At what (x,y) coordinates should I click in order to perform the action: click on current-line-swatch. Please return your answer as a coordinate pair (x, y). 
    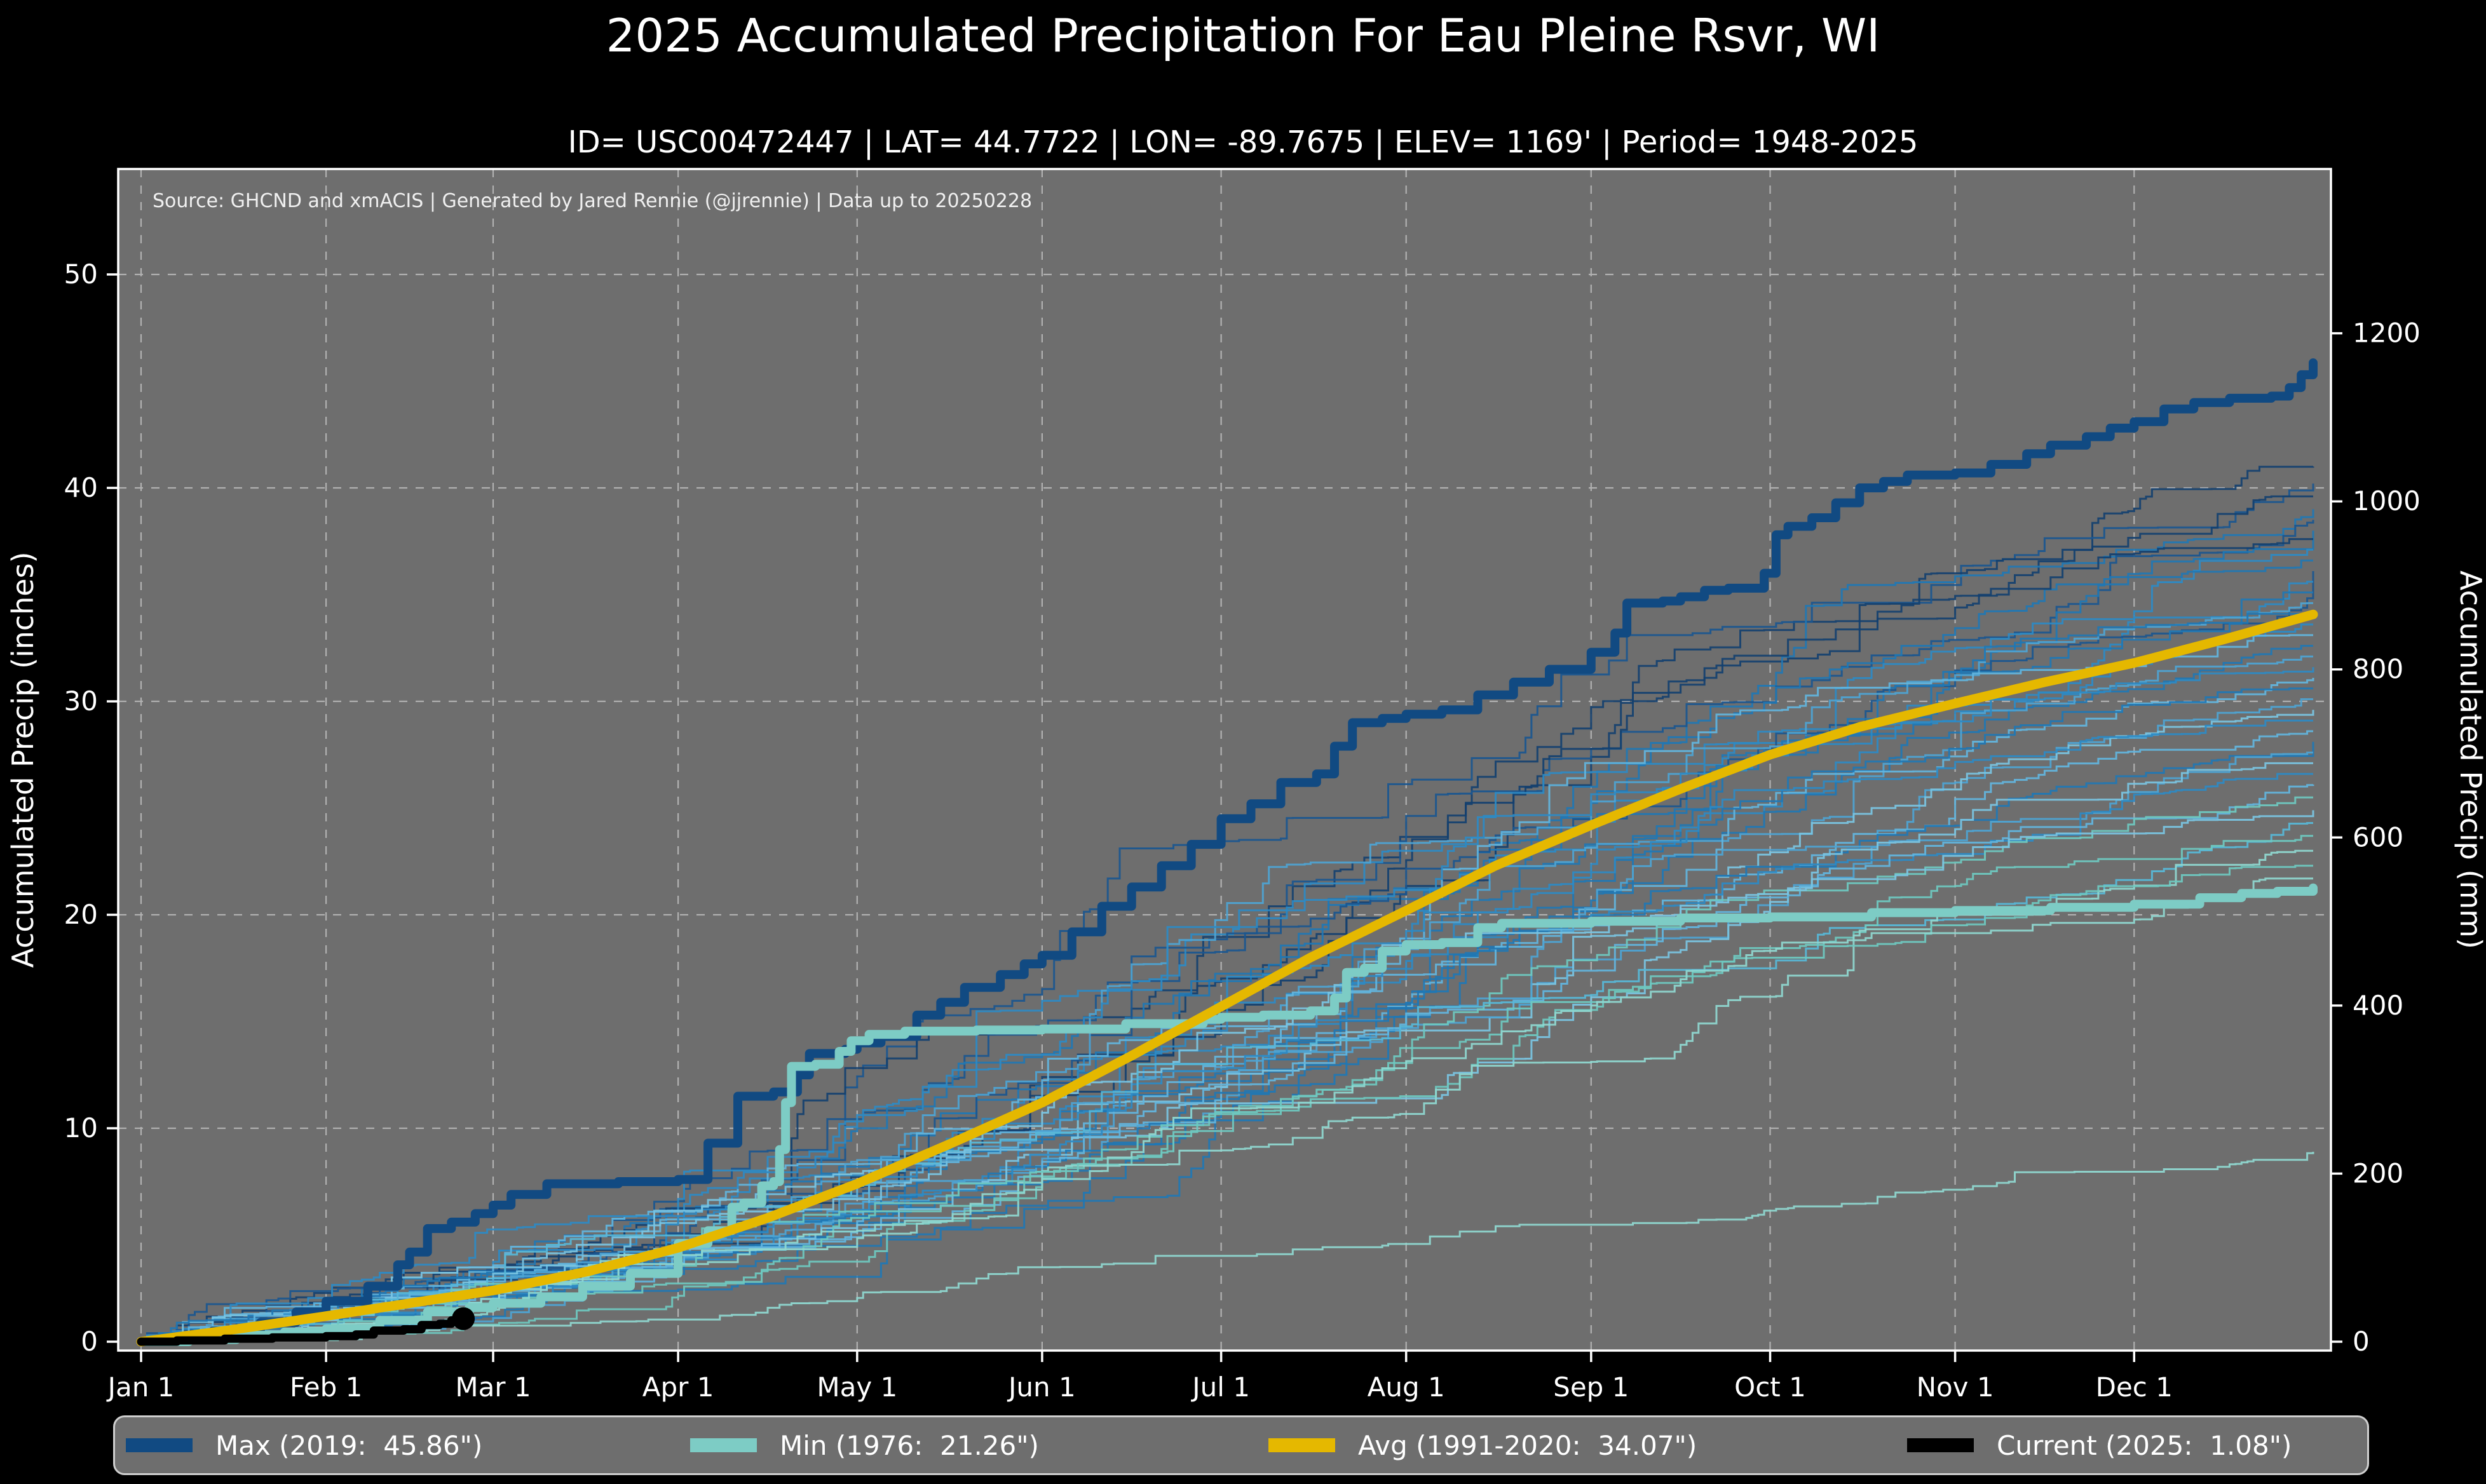
    Looking at the image, I should click on (1940, 1445).